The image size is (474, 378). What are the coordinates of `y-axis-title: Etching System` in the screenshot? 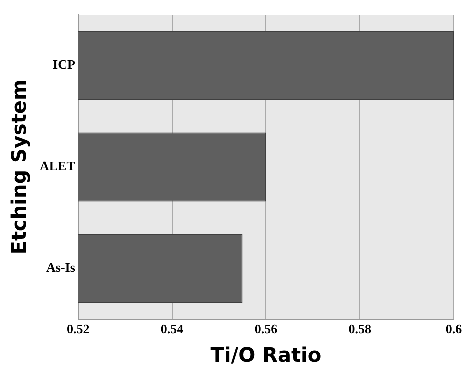 It's located at (19, 167).